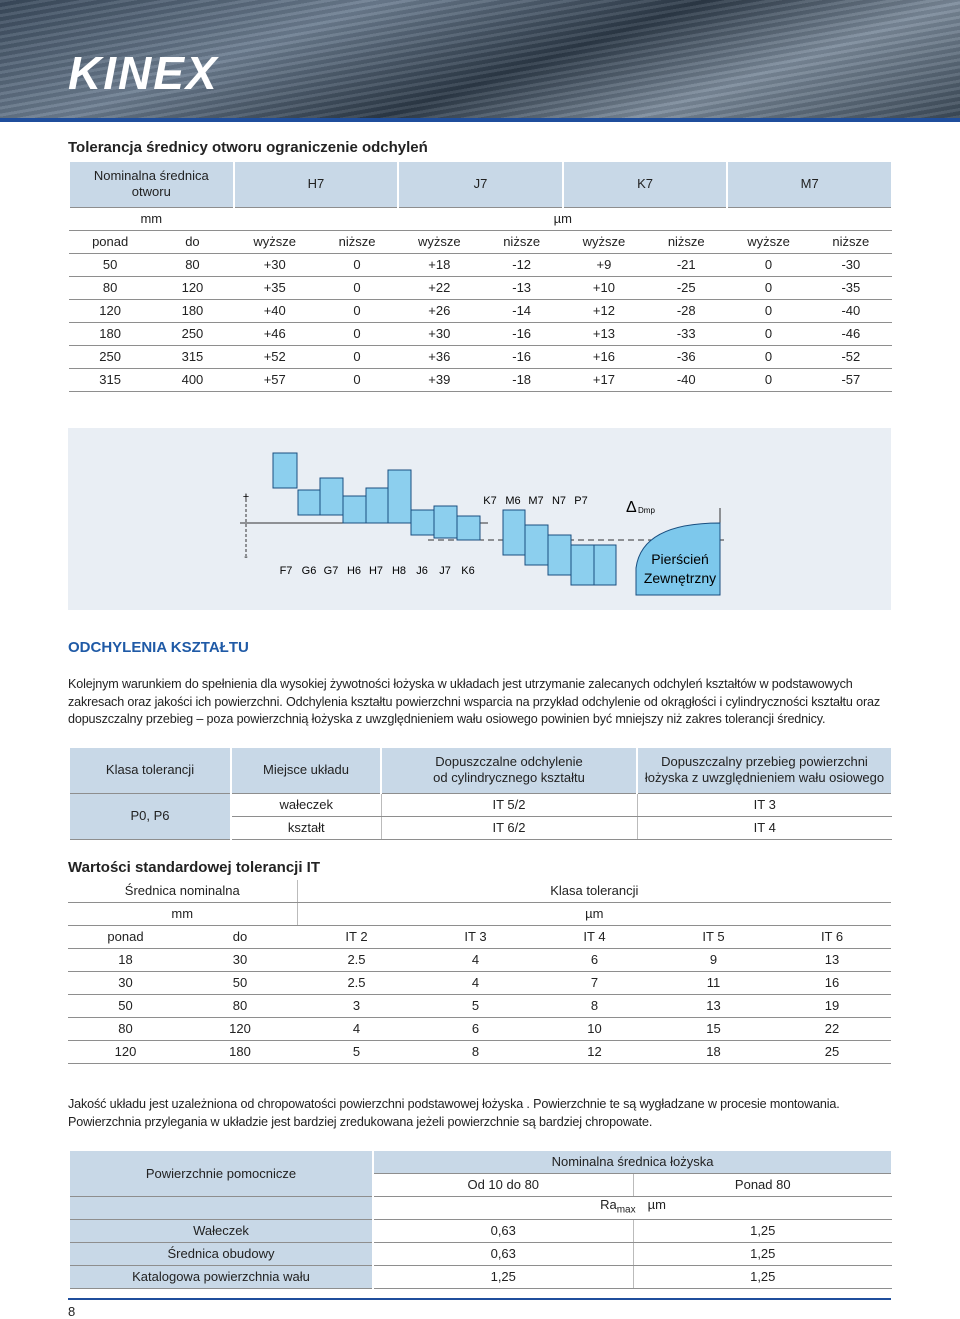 This screenshot has width=960, height=1319. What do you see at coordinates (768, 242) in the screenshot?
I see `column-header: wyższe` at bounding box center [768, 242].